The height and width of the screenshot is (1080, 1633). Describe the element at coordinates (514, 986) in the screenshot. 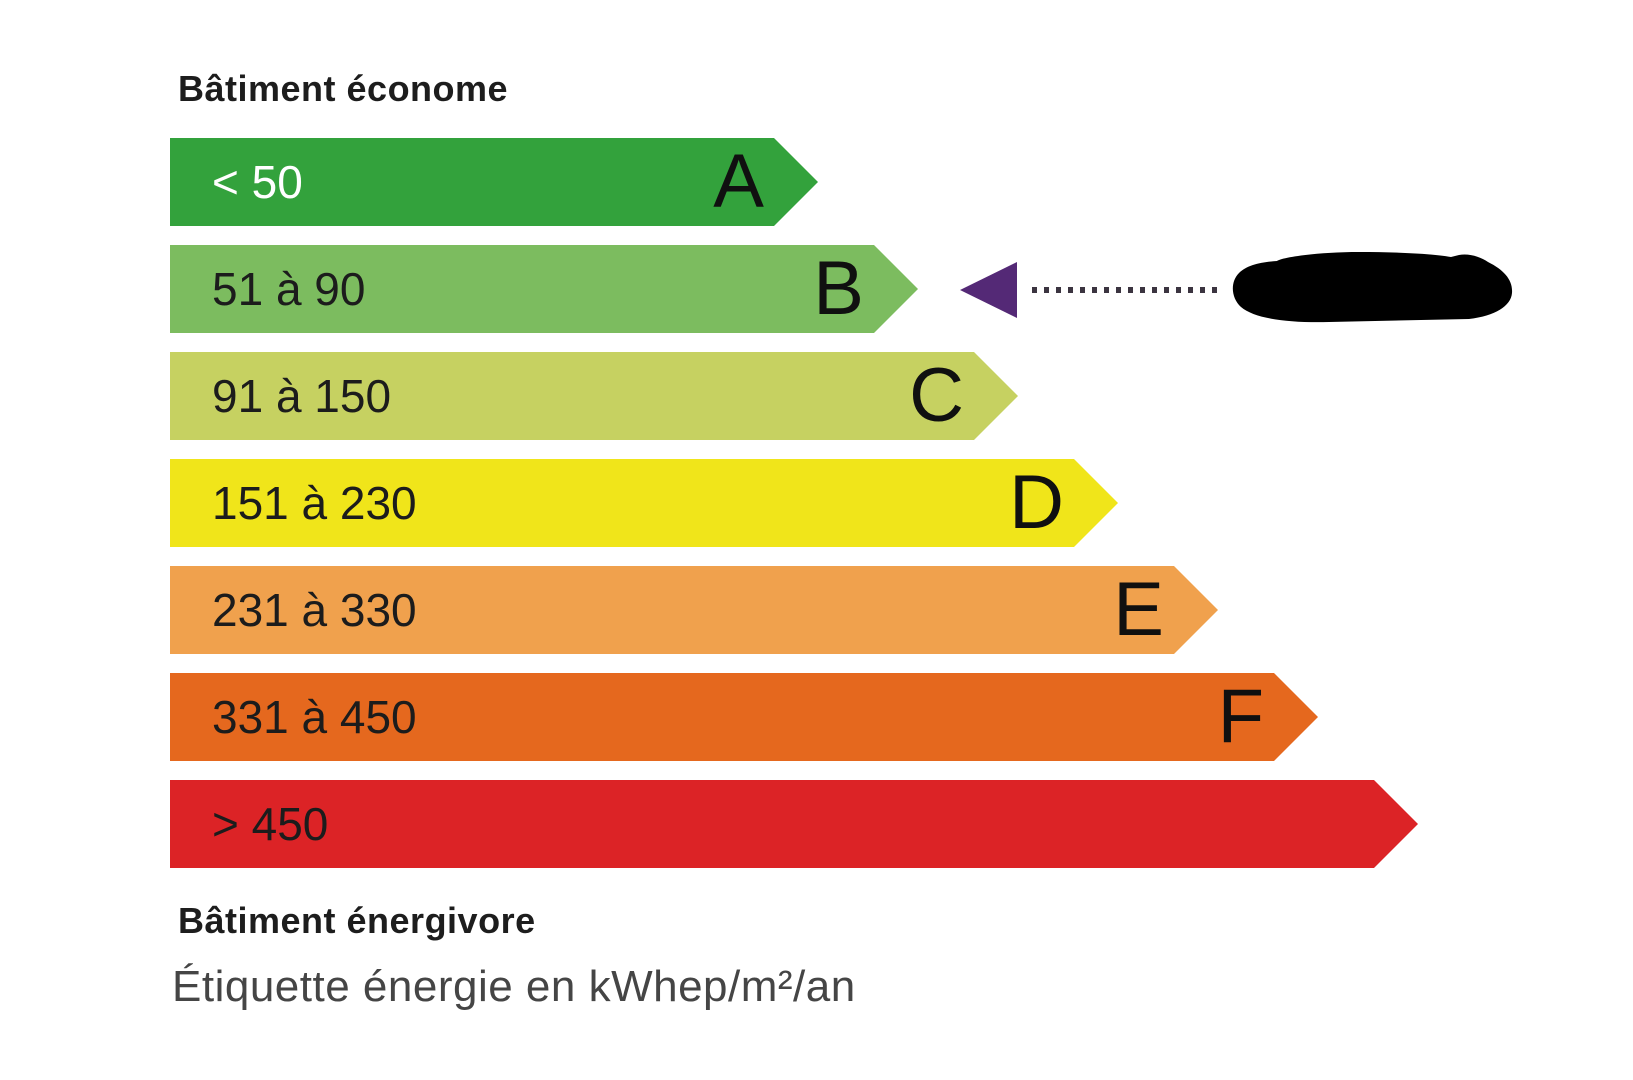

I see `energy-scale-caption: Étiquette énergie en kWhep/m²/an` at that location.